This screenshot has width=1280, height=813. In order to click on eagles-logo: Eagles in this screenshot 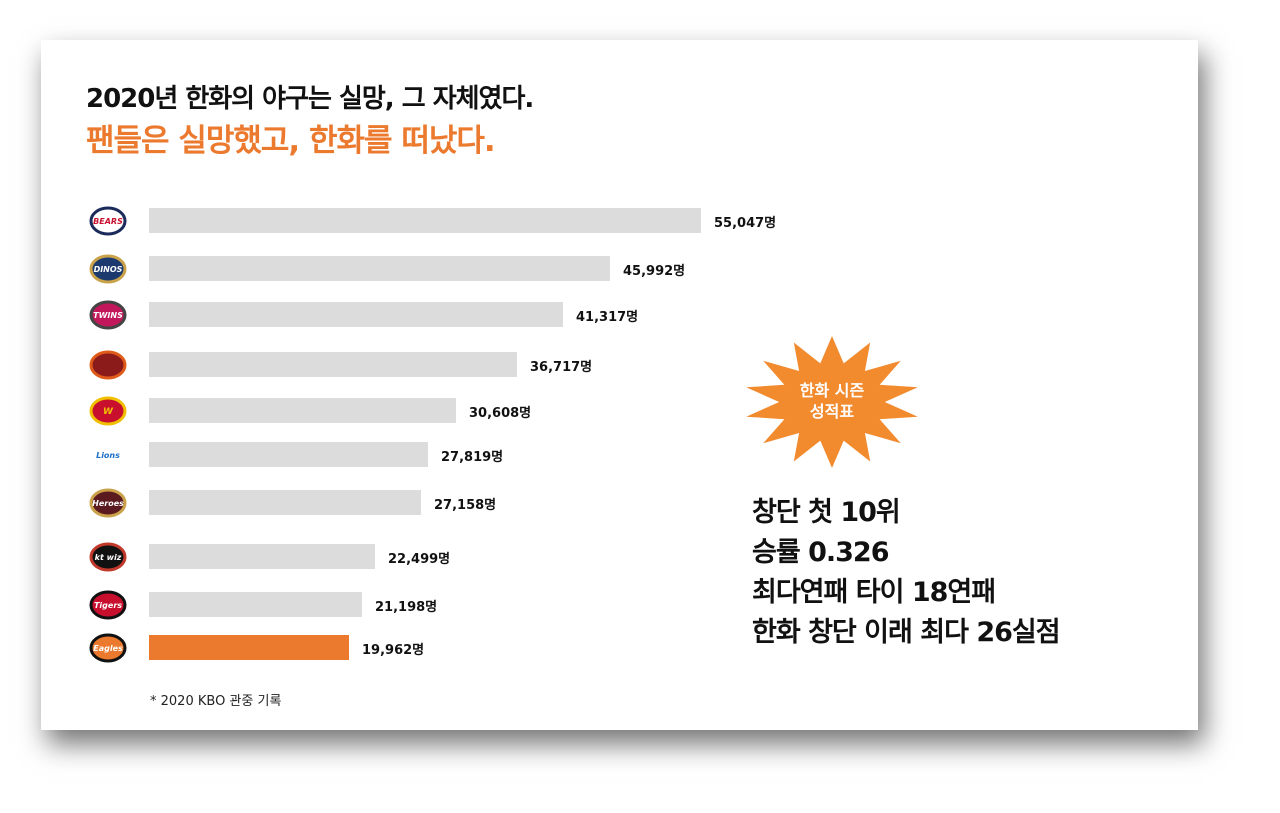, I will do `click(108, 648)`.